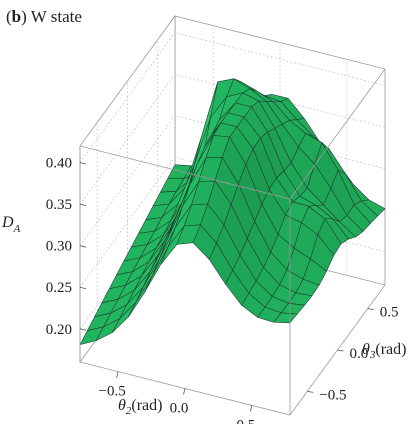 The width and height of the screenshot is (409, 424). I want to click on y-tick-label: −0.5, so click(332, 395).